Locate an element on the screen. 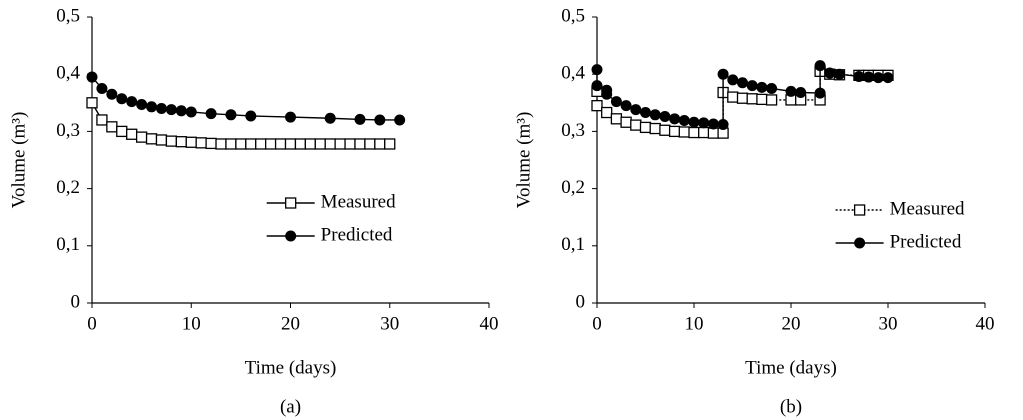 This screenshot has height=420, width=1023. y-tick-label: 0,3 is located at coordinates (573, 130).